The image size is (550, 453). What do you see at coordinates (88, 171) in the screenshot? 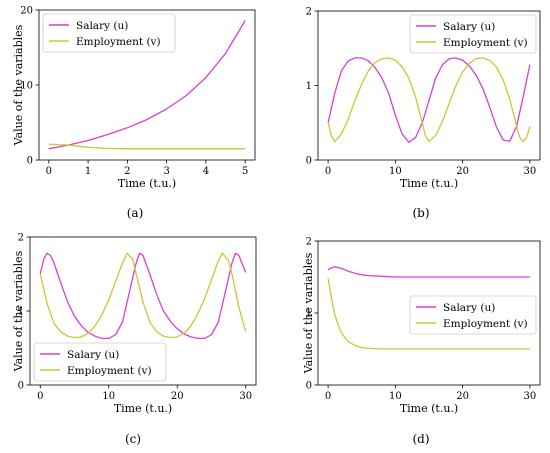
I see `x-tick-label: 1` at bounding box center [88, 171].